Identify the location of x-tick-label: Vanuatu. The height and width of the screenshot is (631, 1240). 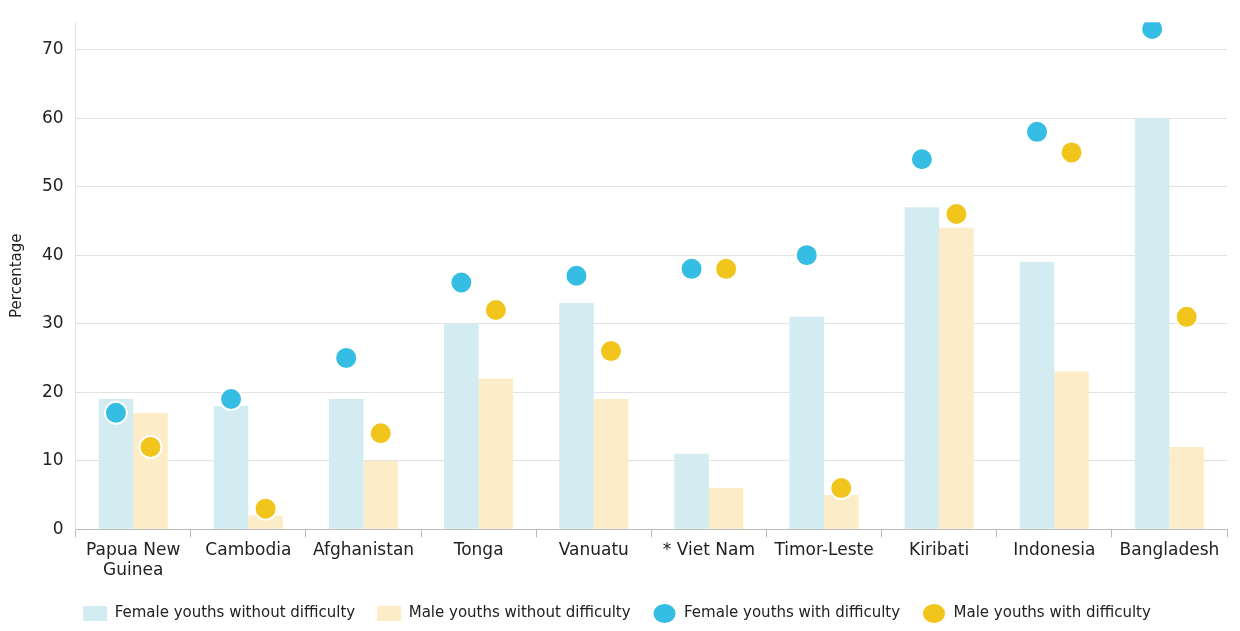
(593, 548).